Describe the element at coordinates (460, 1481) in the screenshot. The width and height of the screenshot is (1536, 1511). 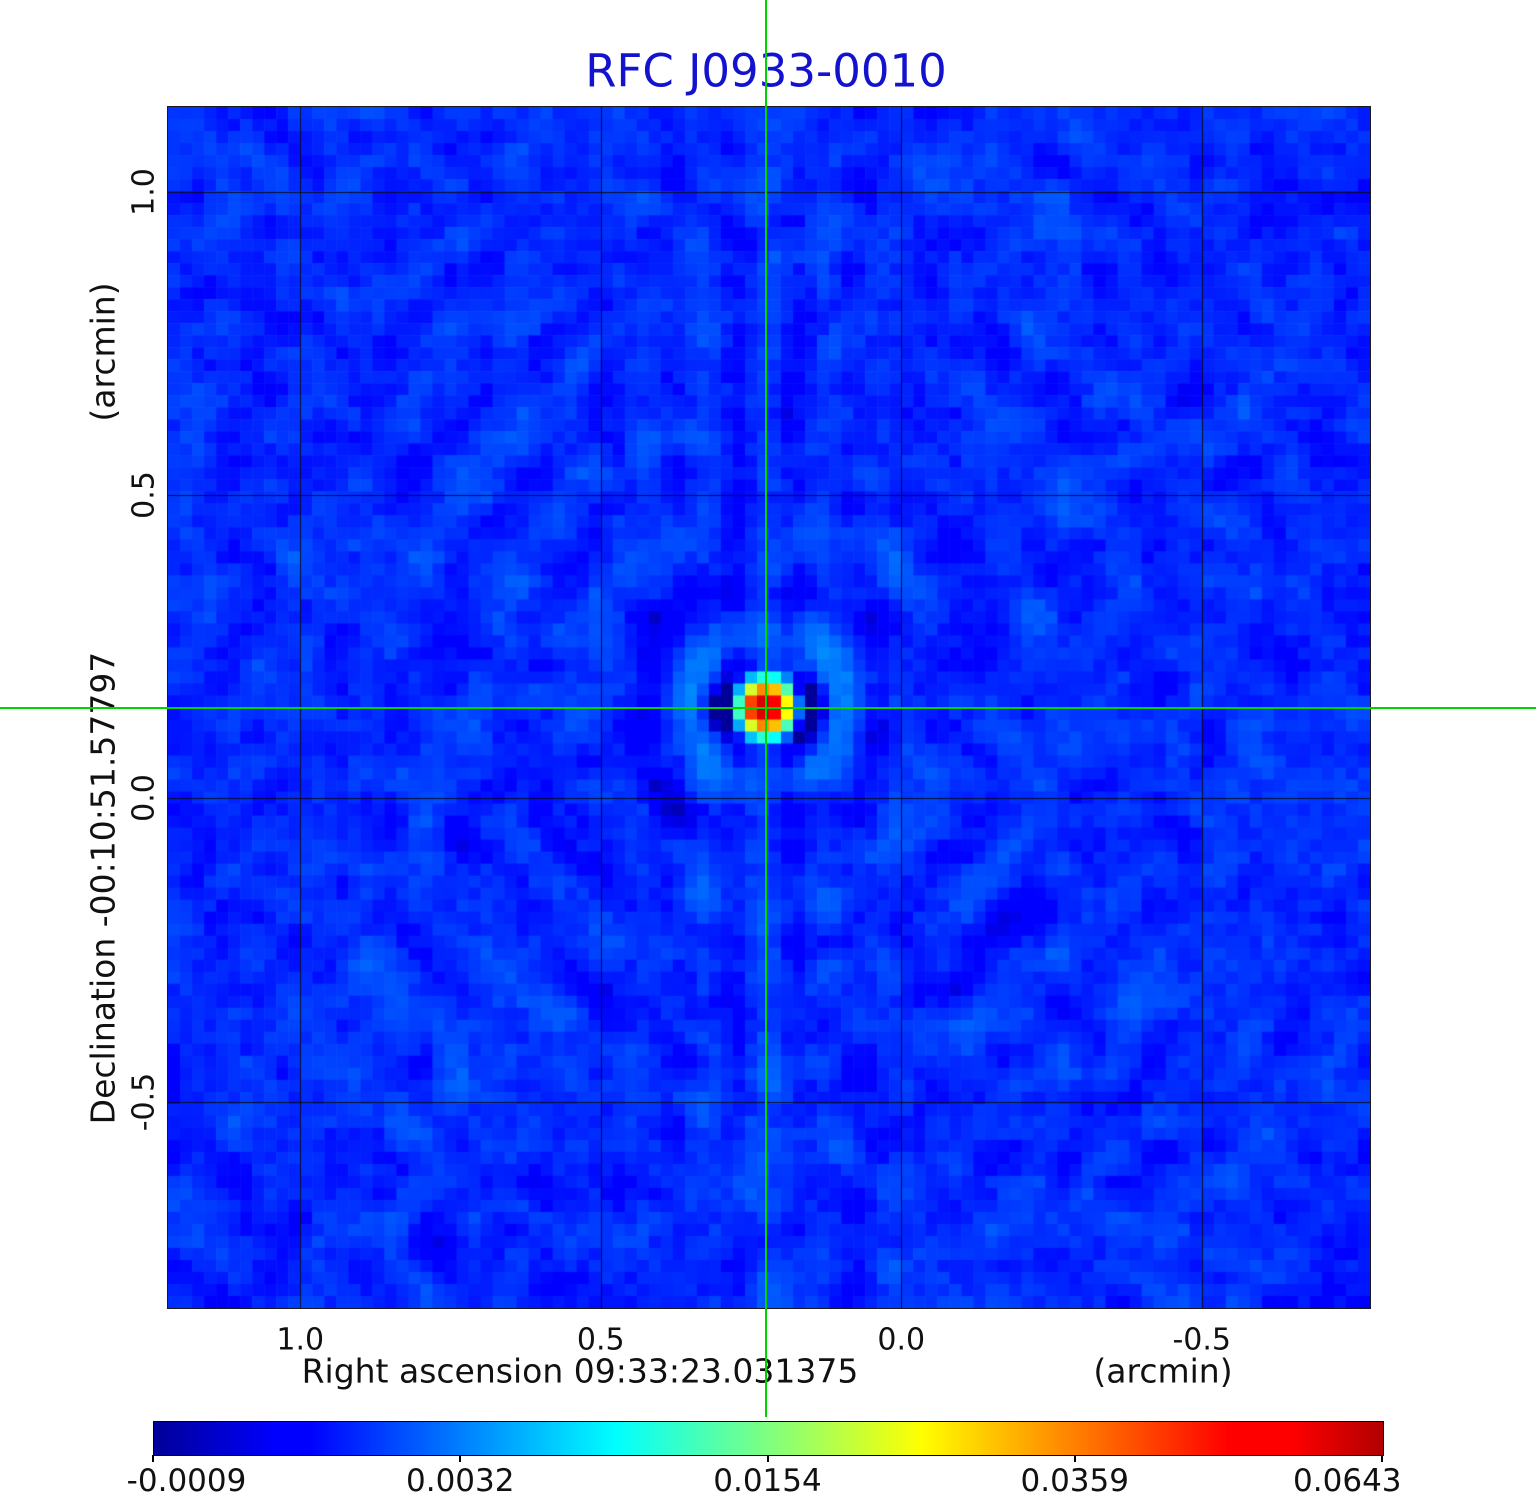
I see `colorbar-tick-label: 0.0032` at that location.